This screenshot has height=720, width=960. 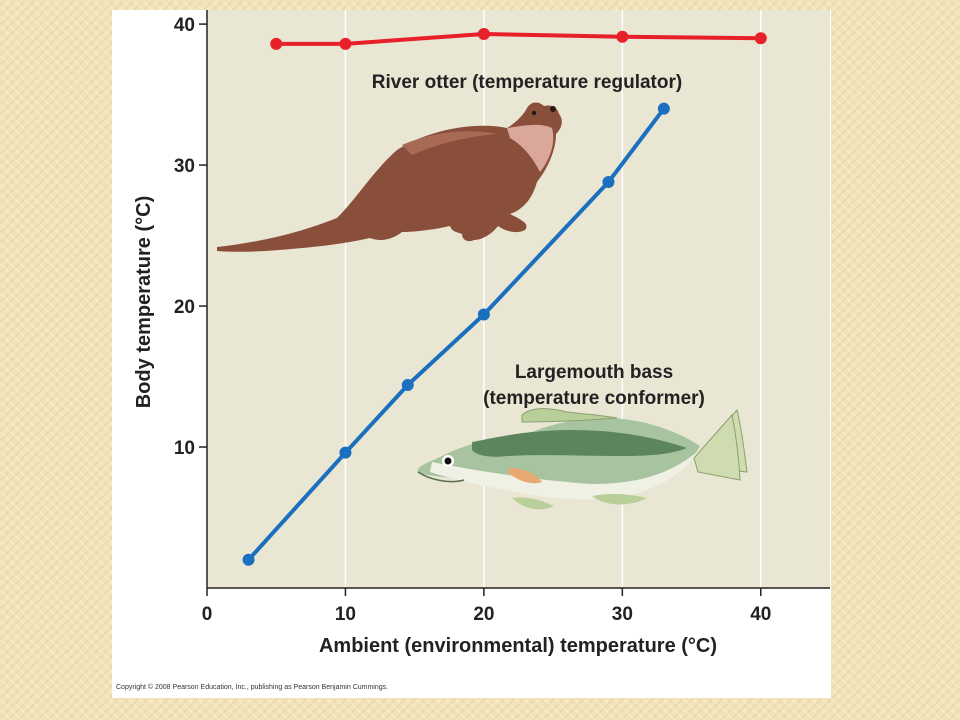 I want to click on y-tick-label-0: 10, so click(x=184, y=448).